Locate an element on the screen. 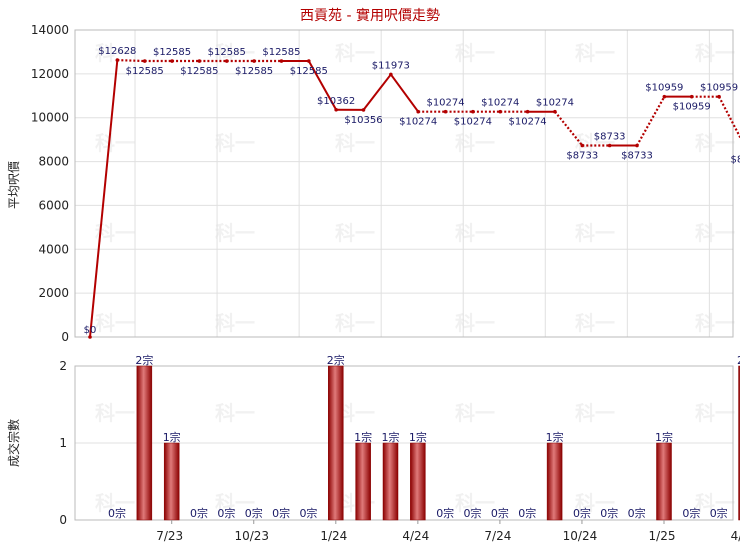 This screenshot has width=740, height=550. deals-label-6: 0宗 is located at coordinates (281, 513).